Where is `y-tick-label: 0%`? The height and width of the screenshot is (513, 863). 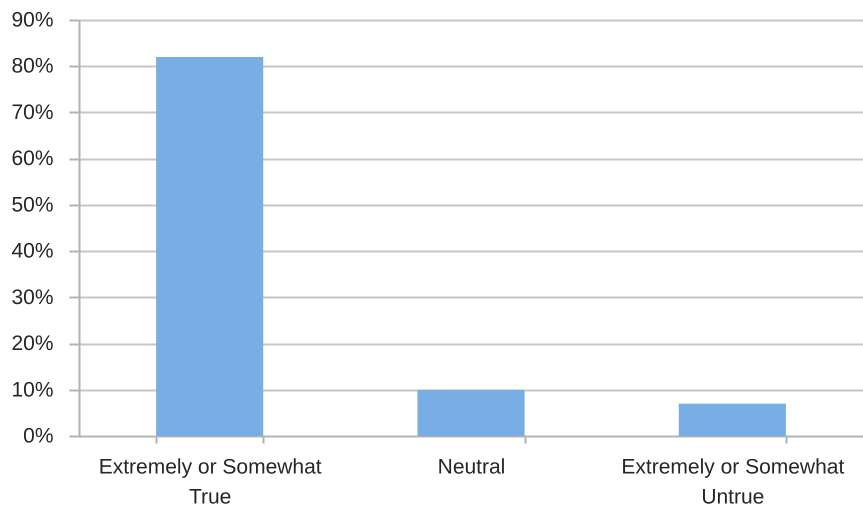 y-tick-label: 0% is located at coordinates (38, 436).